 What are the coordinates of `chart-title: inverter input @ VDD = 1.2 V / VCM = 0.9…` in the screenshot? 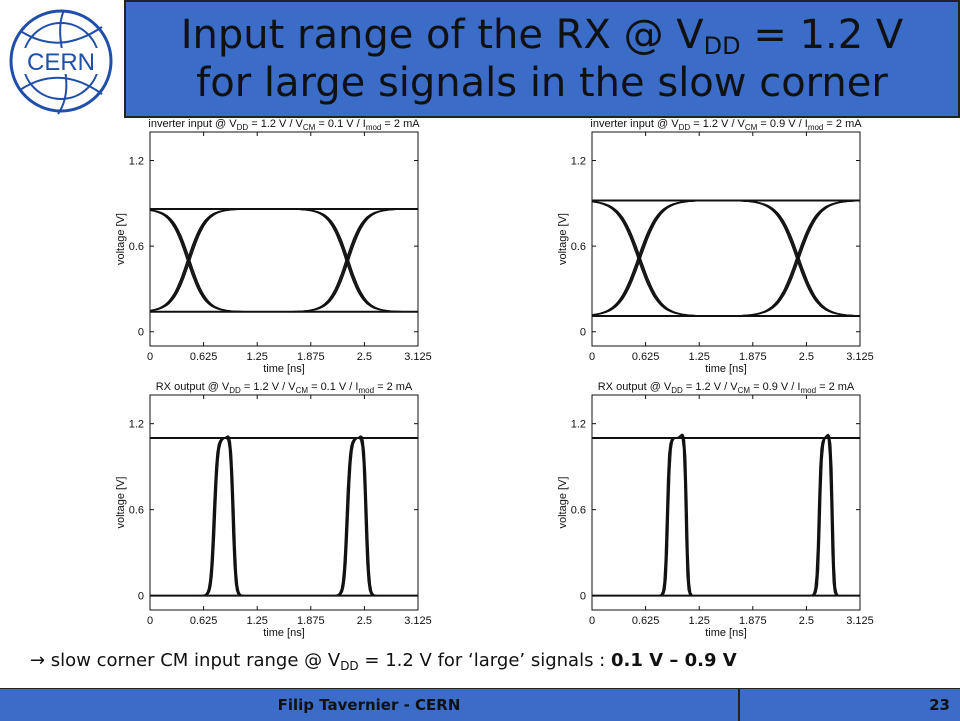 It's located at (726, 125).